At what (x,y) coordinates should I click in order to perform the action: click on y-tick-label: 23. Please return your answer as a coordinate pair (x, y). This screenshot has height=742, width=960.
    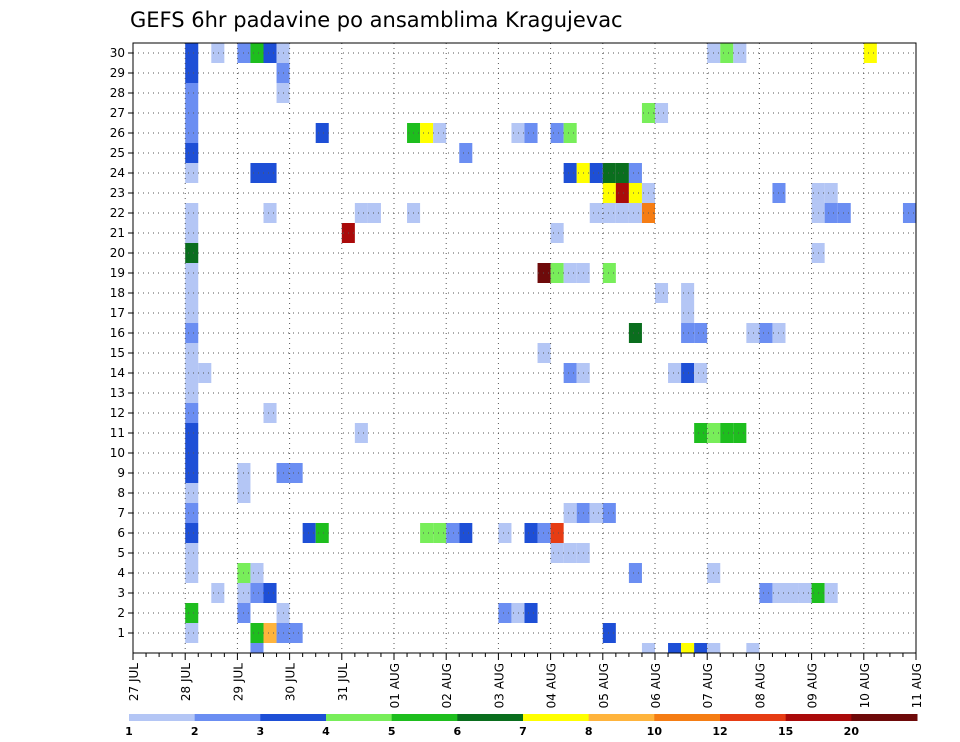
    Looking at the image, I should click on (117, 193).